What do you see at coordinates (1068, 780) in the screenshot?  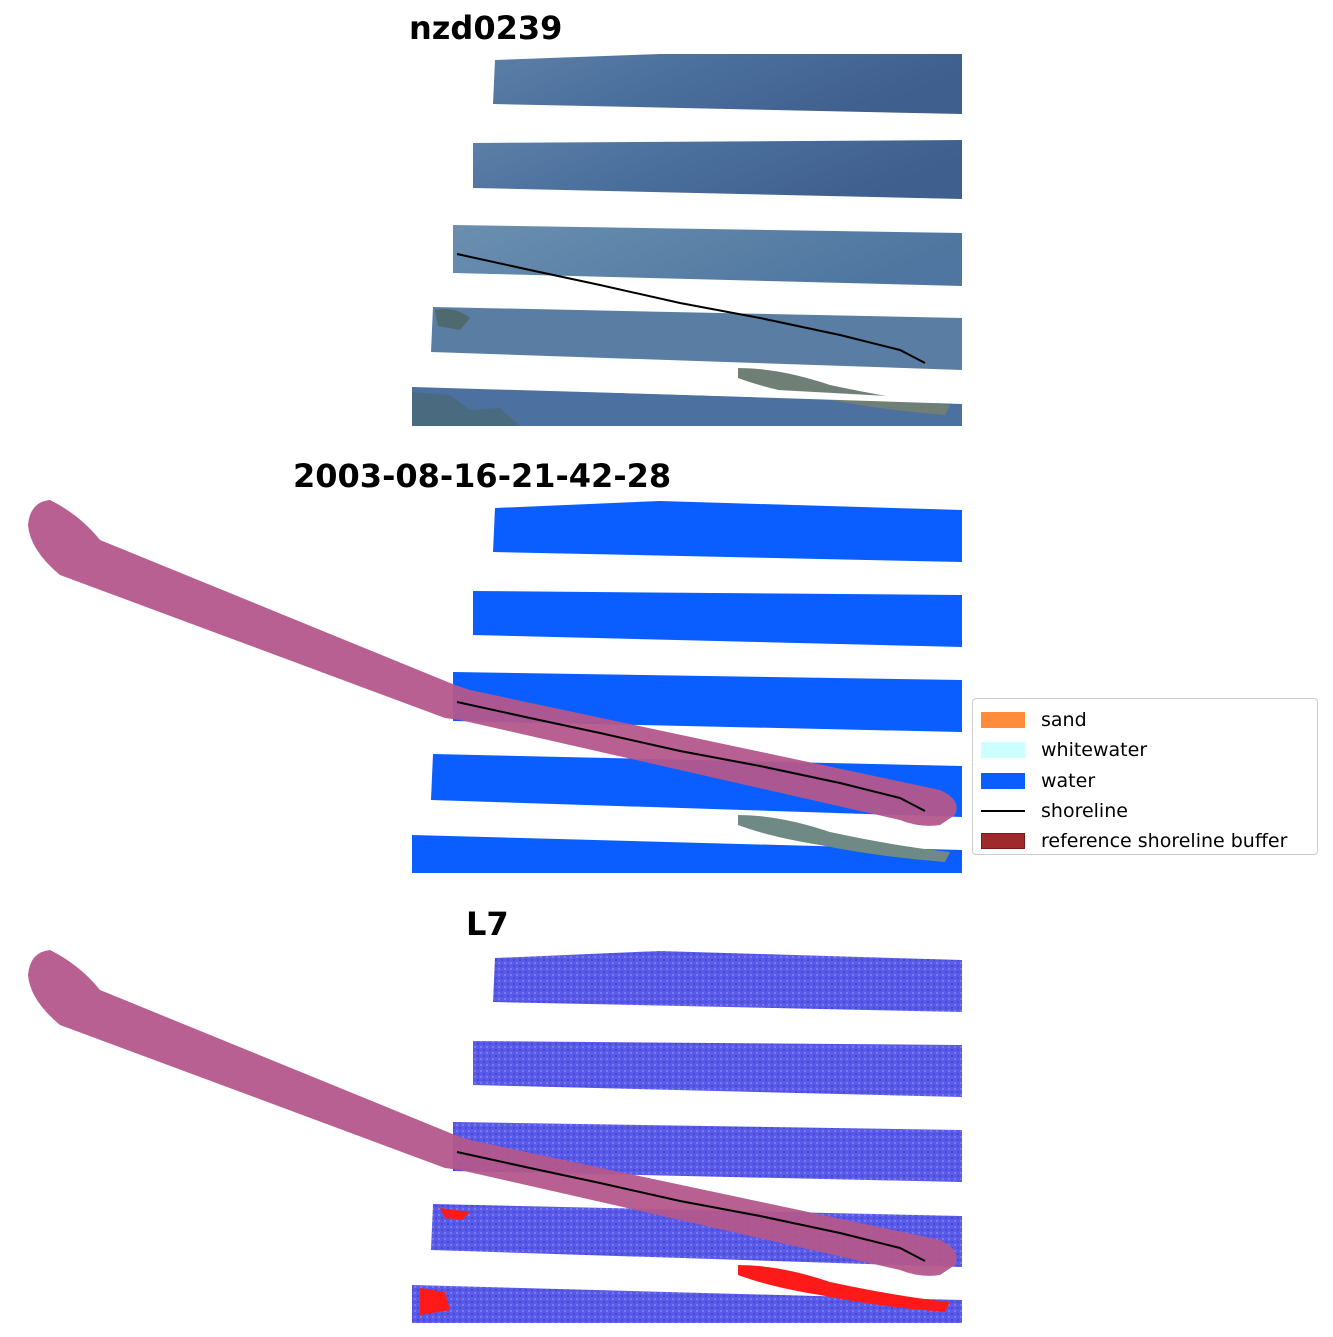 I see `legend-label: water` at bounding box center [1068, 780].